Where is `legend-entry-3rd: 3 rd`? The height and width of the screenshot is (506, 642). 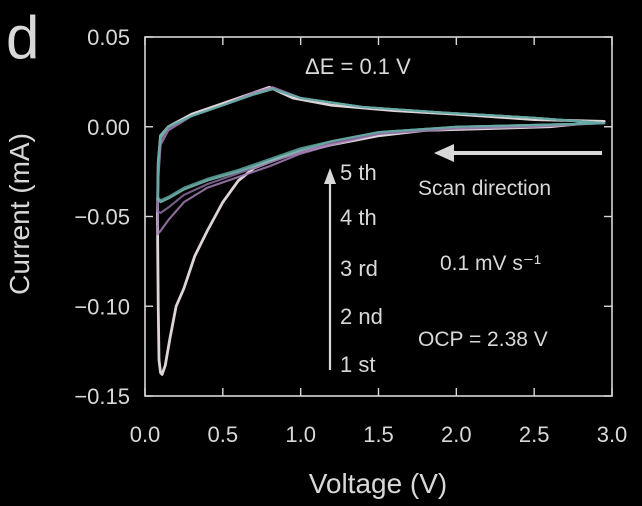 legend-entry-3rd: 3 rd is located at coordinates (359, 268).